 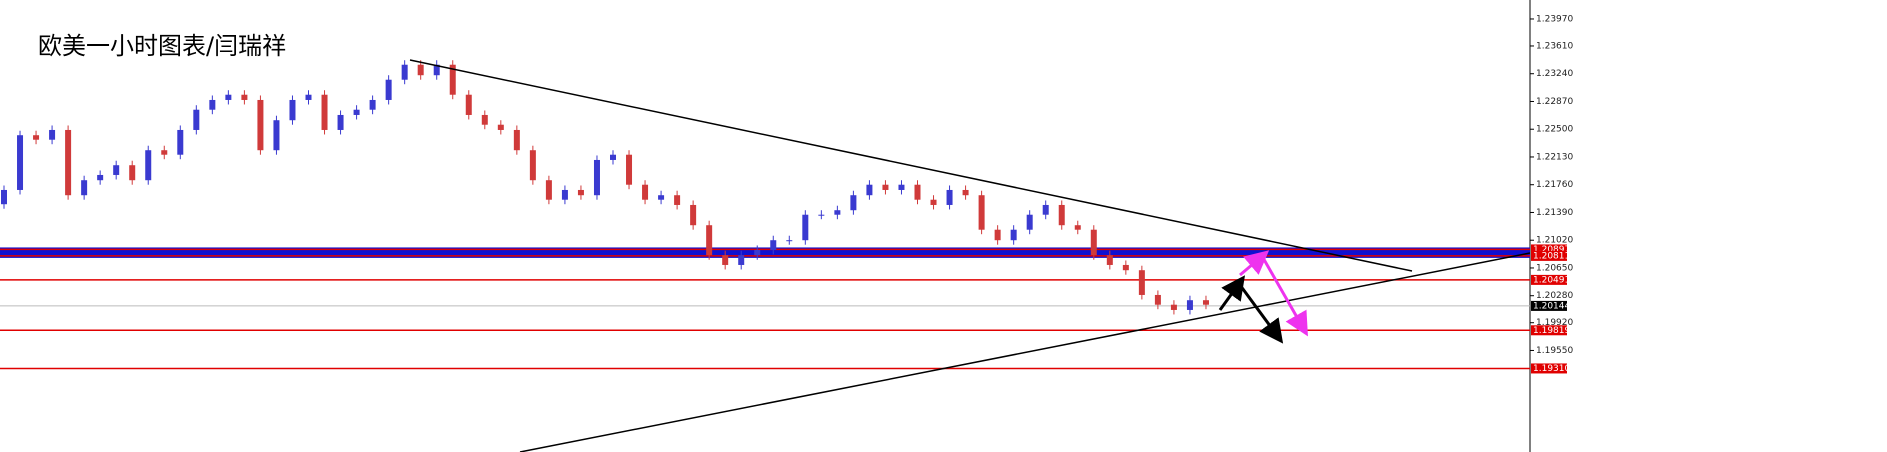 What do you see at coordinates (765, 252) in the screenshot?
I see `band` at bounding box center [765, 252].